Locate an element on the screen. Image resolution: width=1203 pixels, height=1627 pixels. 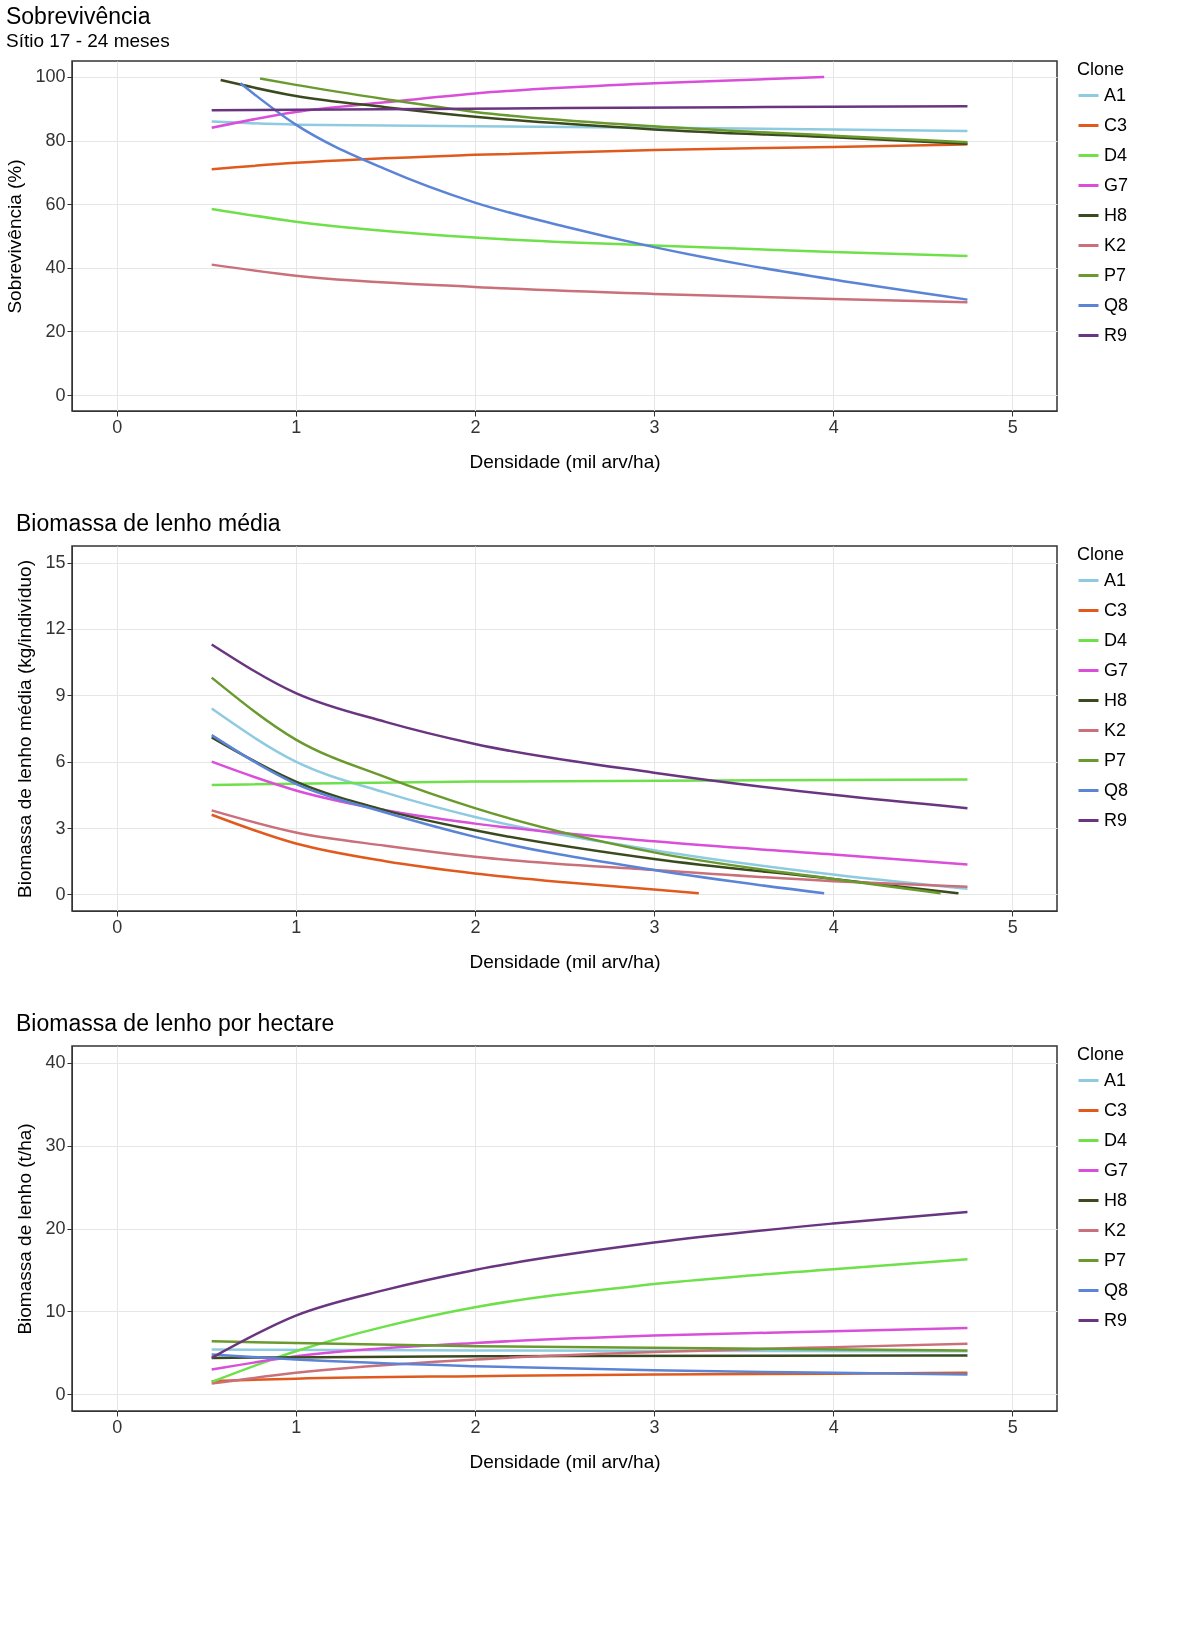
chart-title: Biomassa de lenho média is located at coordinates (148, 523).